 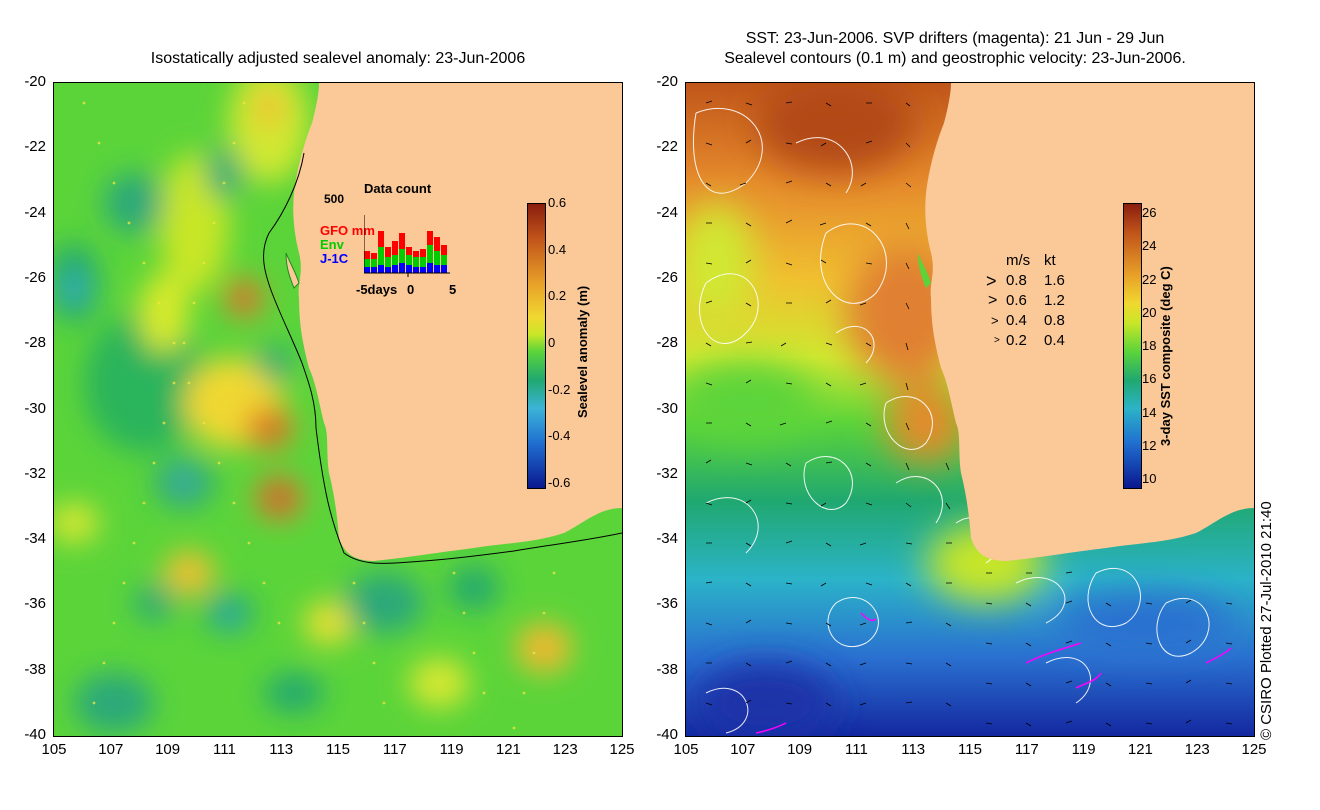 I want to click on left-y-tick: -24, so click(x=35, y=212).